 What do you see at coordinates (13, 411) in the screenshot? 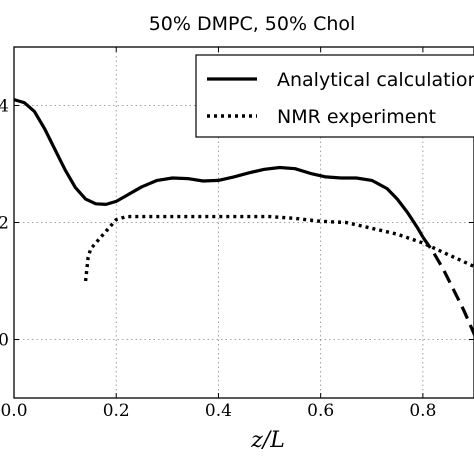
I see `x-tick-label: 0.0` at bounding box center [13, 411].